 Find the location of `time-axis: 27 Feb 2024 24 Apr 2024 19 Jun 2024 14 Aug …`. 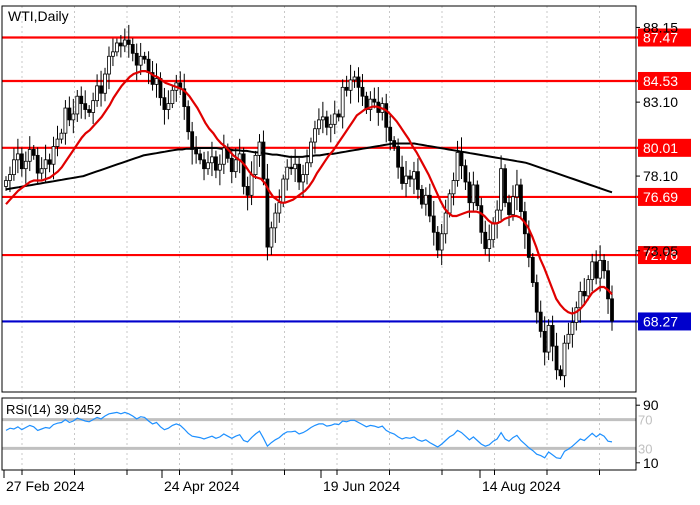

time-axis: 27 Feb 2024 24 Apr 2024 19 Jun 2024 14 Aug … is located at coordinates (301, 482).